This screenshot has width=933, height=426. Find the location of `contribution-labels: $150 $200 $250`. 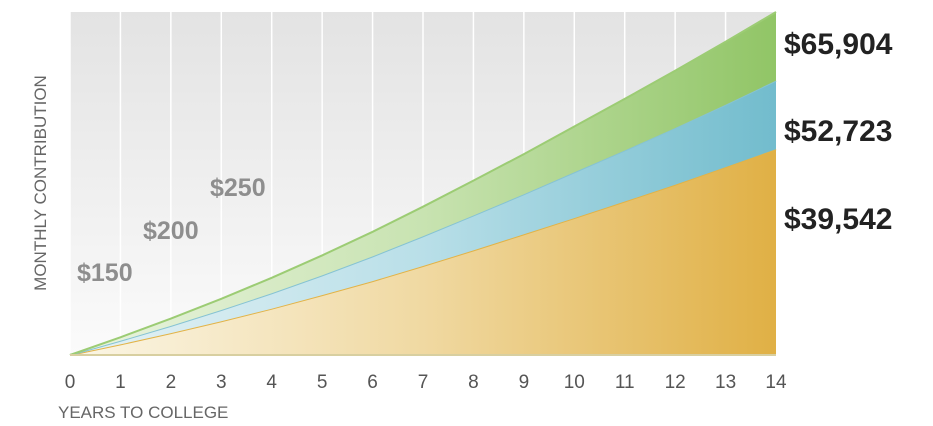

contribution-labels: $150 $200 $250 is located at coordinates (171, 230).